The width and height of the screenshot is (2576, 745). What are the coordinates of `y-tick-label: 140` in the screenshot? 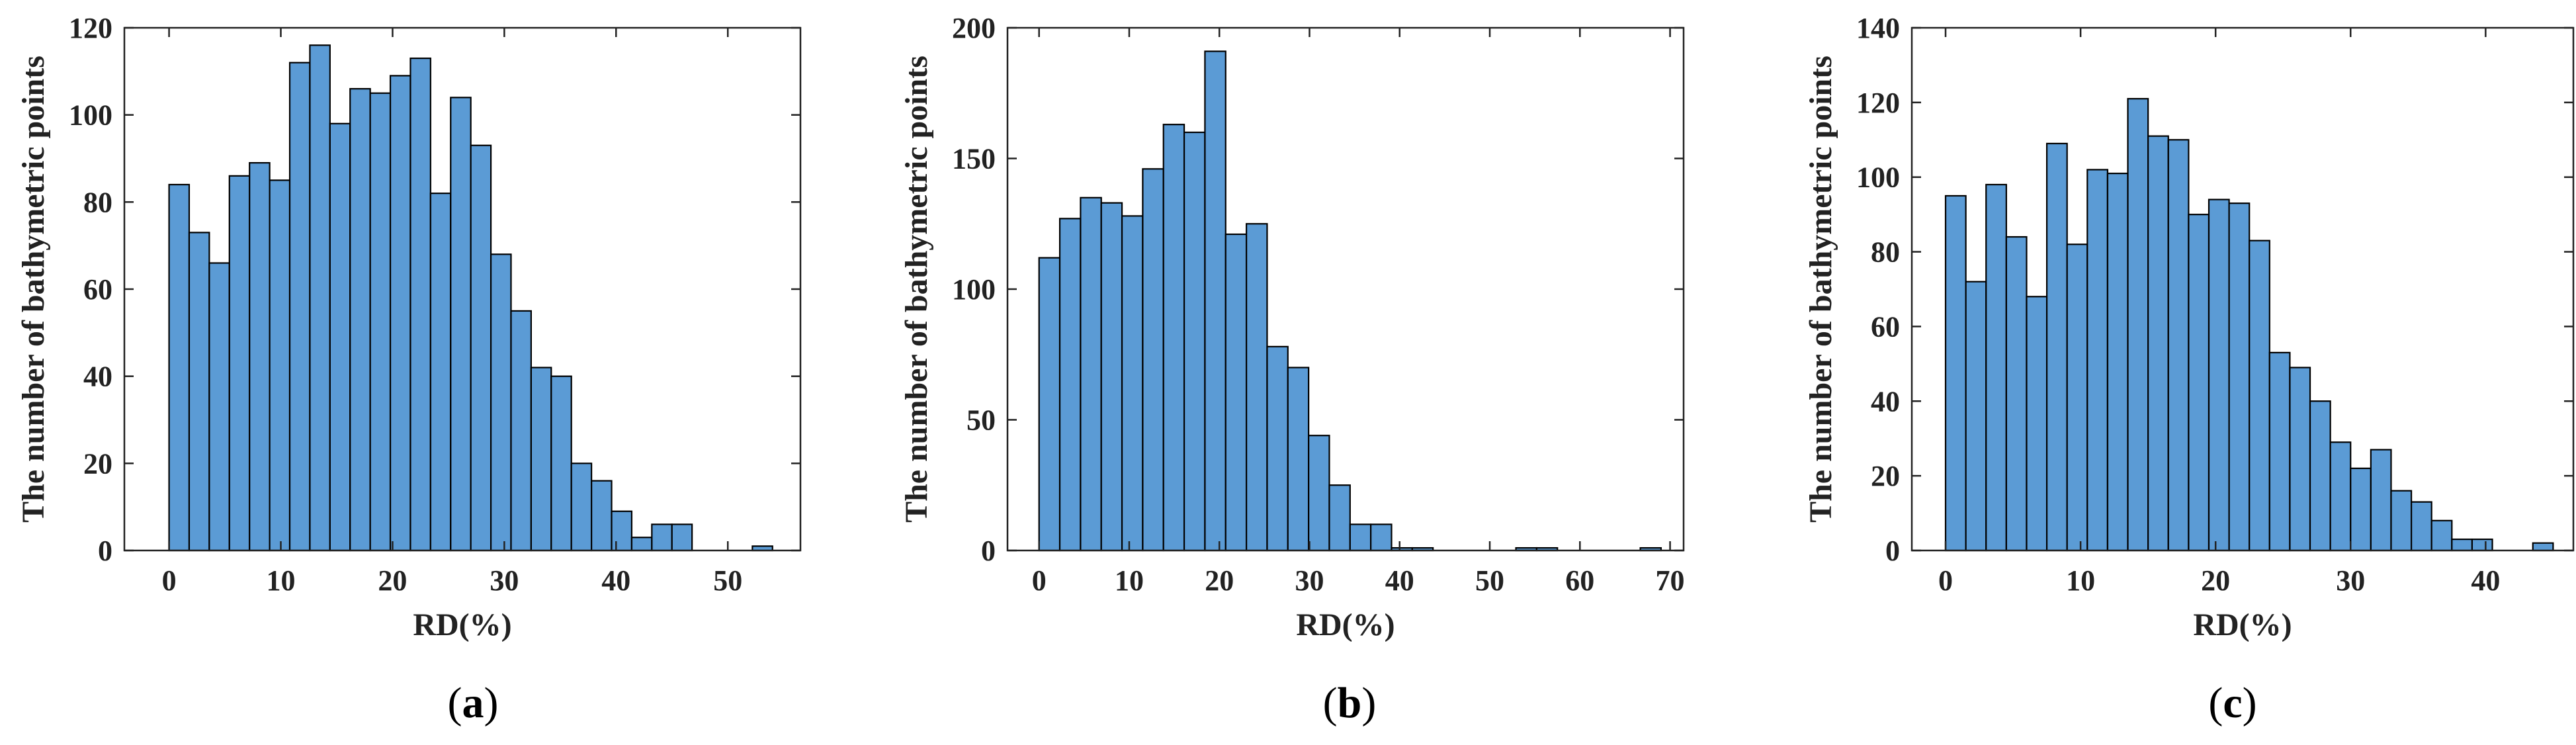 It's located at (1878, 28).